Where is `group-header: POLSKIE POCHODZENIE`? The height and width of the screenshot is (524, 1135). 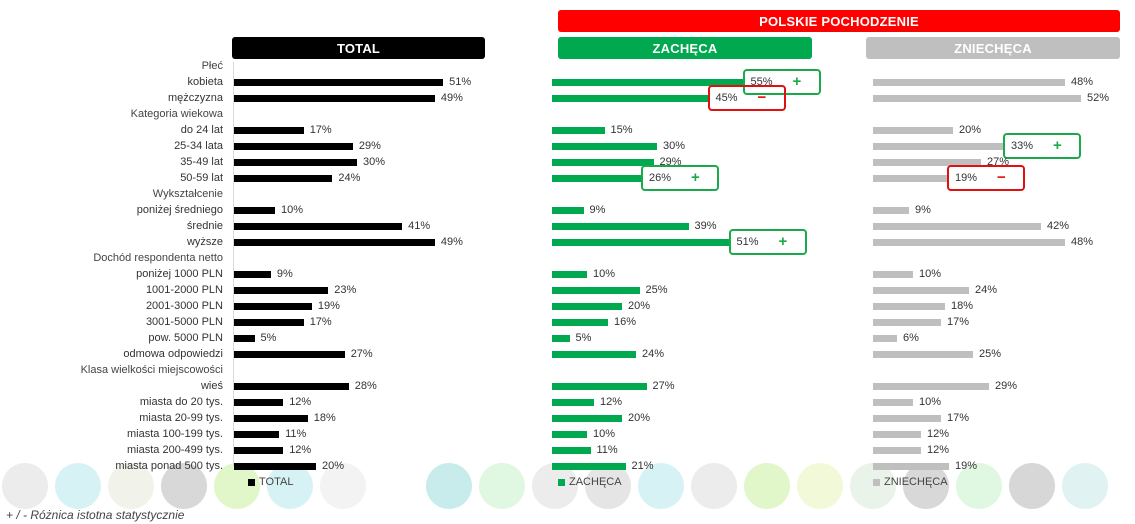
group-header: POLSKIE POCHODZENIE is located at coordinates (839, 21).